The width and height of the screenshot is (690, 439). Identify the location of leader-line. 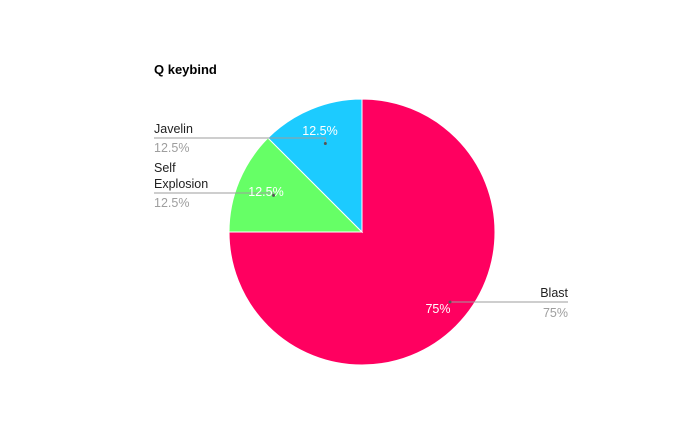
(240, 140).